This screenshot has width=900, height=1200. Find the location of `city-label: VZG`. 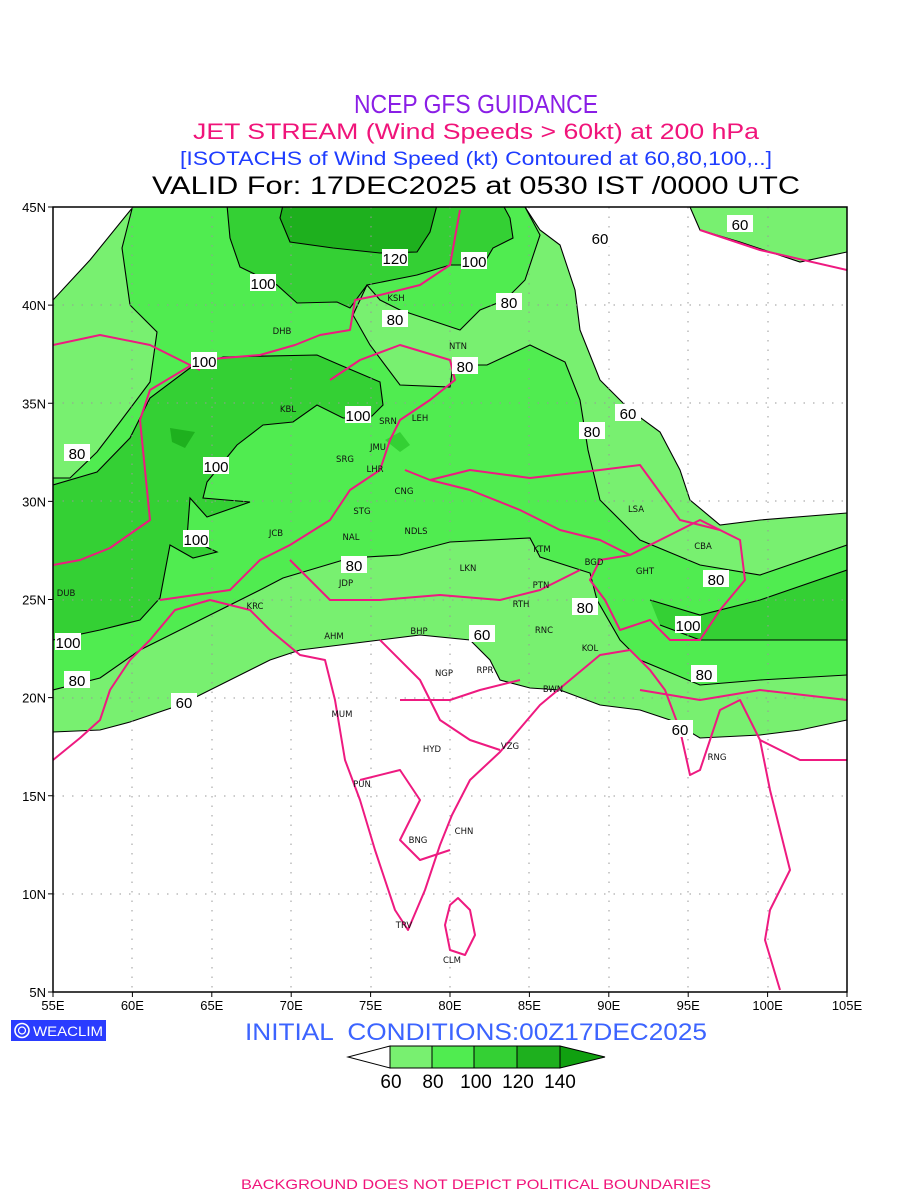

city-label: VZG is located at coordinates (510, 747).